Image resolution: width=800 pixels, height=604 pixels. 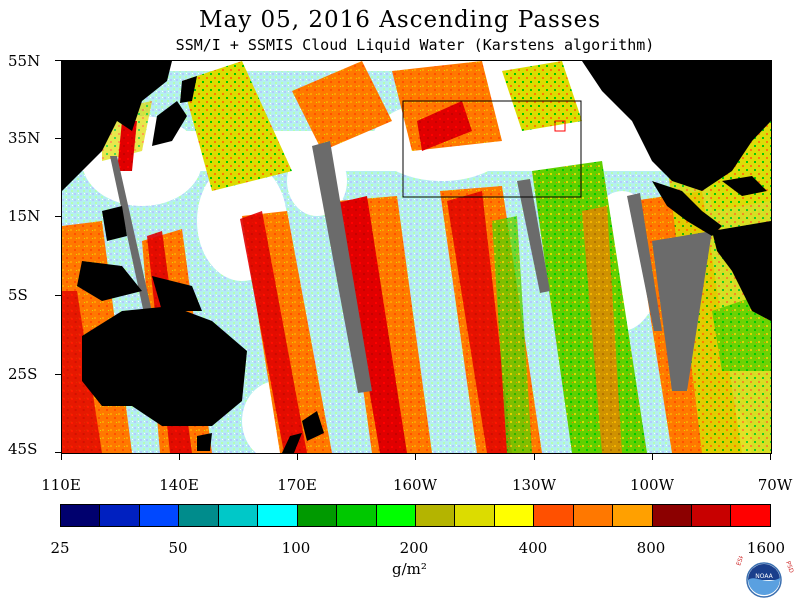 What do you see at coordinates (60, 548) in the screenshot?
I see `colorbar-tick-label: 25` at bounding box center [60, 548].